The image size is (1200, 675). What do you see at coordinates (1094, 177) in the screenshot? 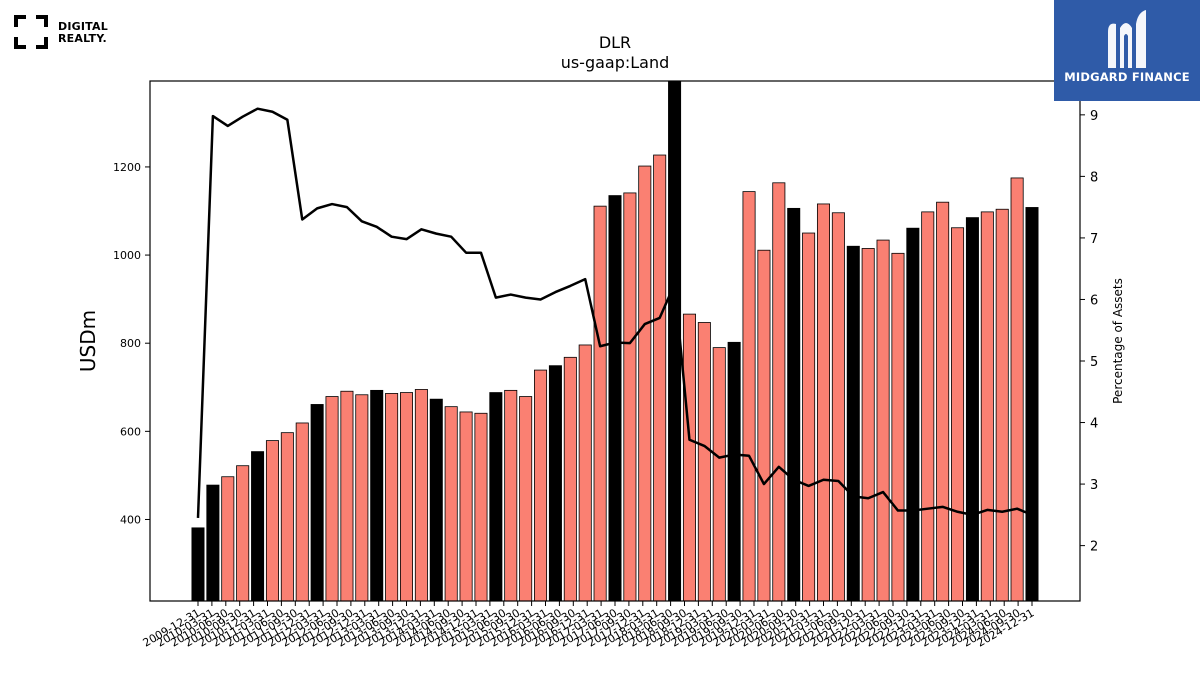
I see `y2-tick-label: 8` at bounding box center [1094, 177].